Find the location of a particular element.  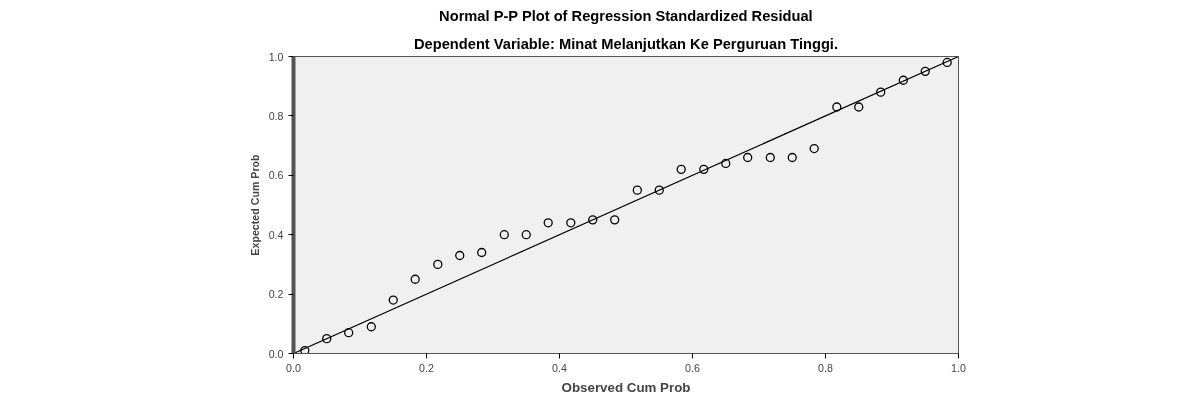

y-tick-label: 0.0 is located at coordinates (276, 353).